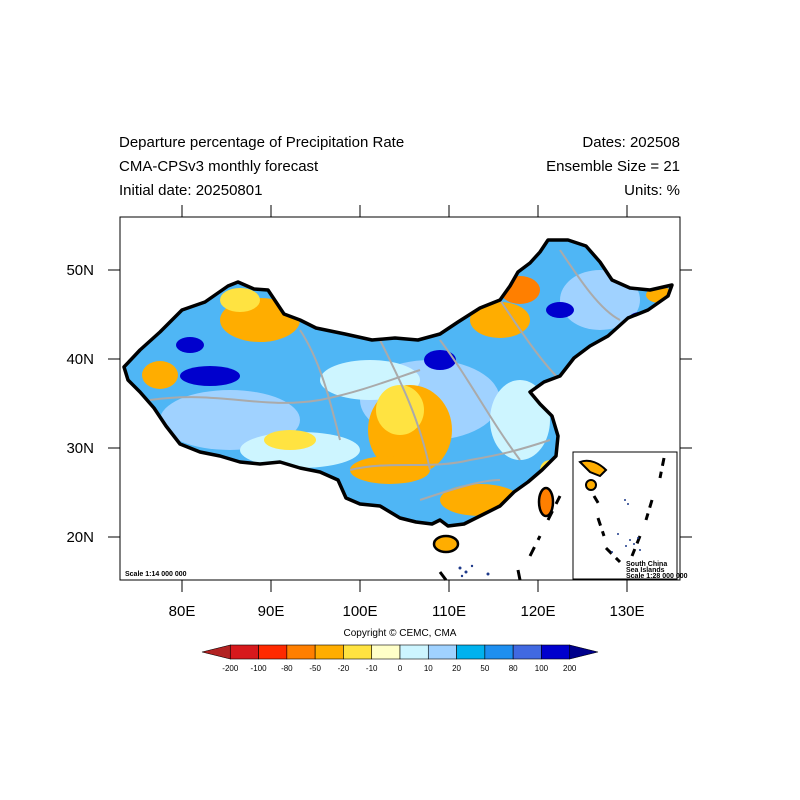  I want to click on inset-label-line1: South China, so click(646, 564).